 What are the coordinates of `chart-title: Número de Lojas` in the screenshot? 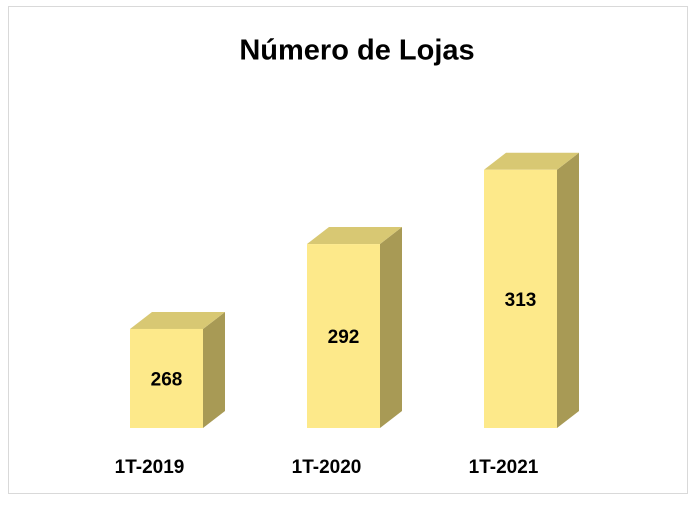 It's located at (356, 51).